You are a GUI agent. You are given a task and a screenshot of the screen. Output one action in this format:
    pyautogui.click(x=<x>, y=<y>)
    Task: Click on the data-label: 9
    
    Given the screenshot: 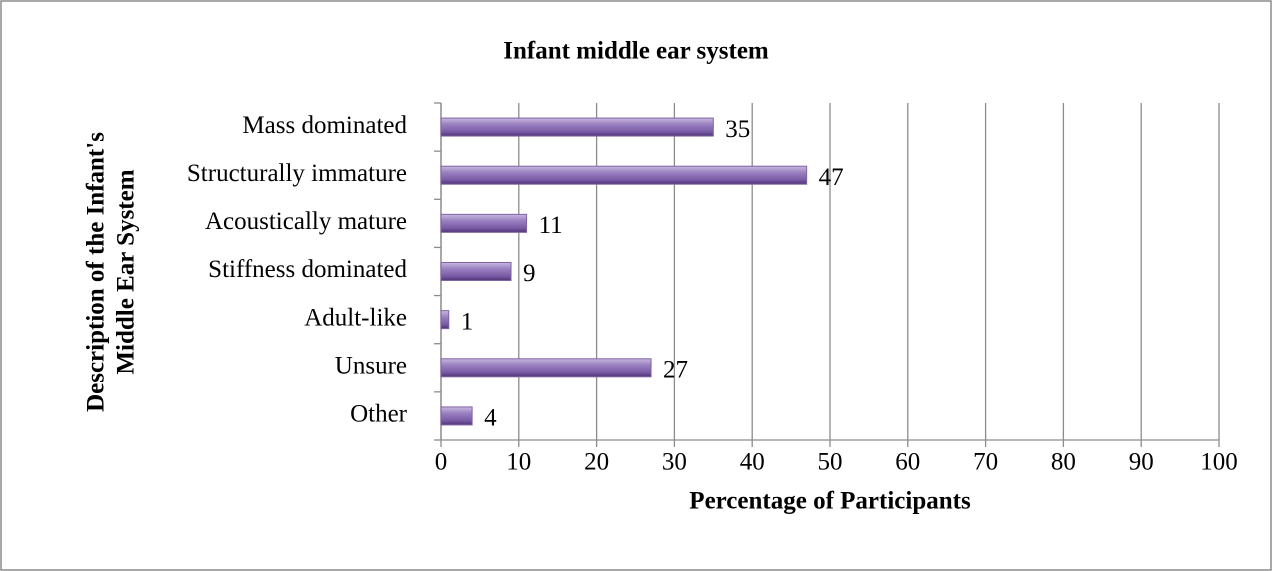 What is the action you would take?
    pyautogui.click(x=529, y=273)
    